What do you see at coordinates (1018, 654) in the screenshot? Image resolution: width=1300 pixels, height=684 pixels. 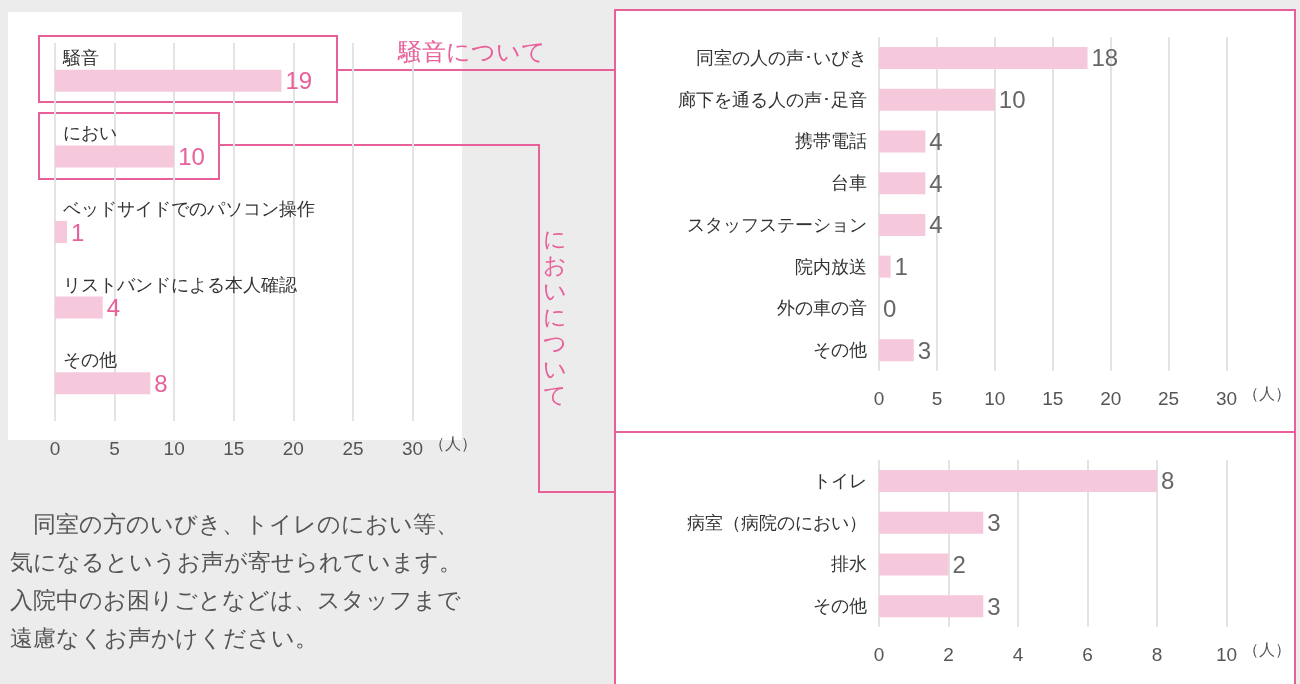 I see `x-tick-label: 4` at bounding box center [1018, 654].